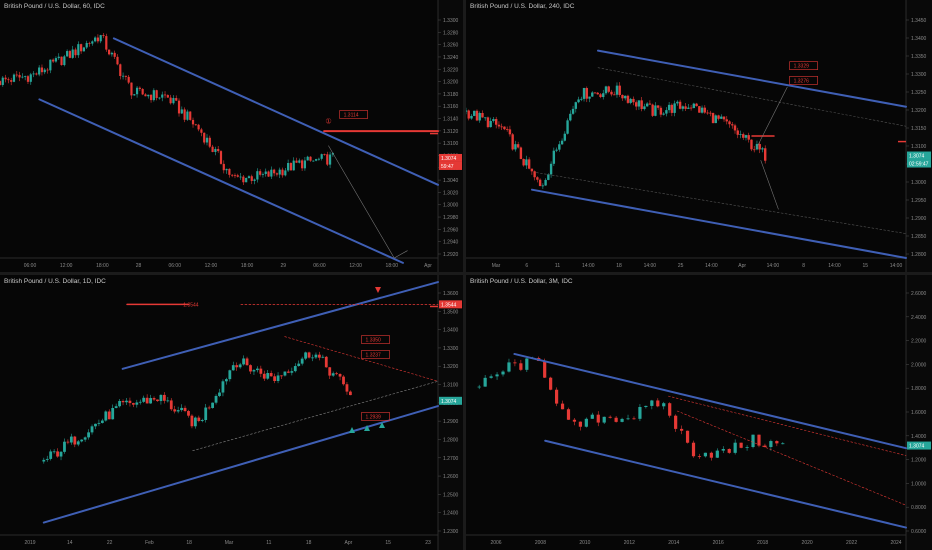 The height and width of the screenshot is (550, 932). I want to click on price-tick-label: 1.2960, so click(451, 230).